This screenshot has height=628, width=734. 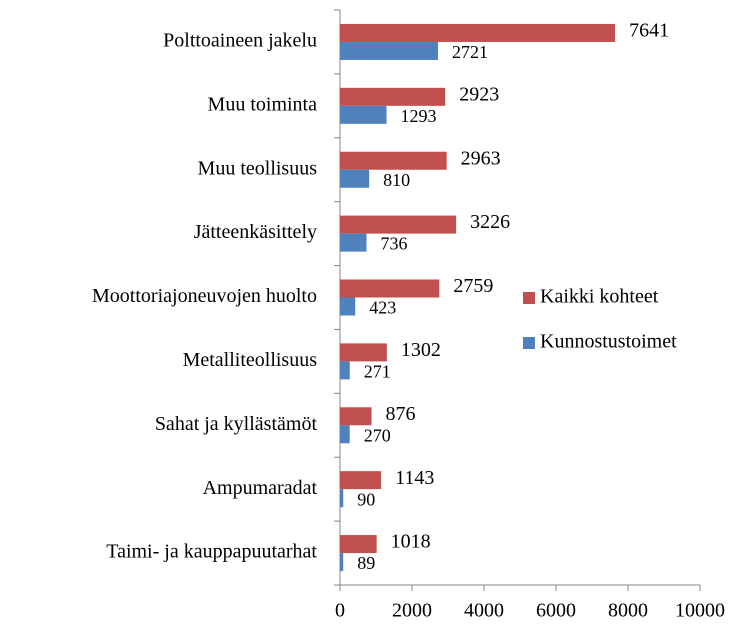 What do you see at coordinates (240, 41) in the screenshot?
I see `y-tick-label: Polttoaineen jakelu` at bounding box center [240, 41].